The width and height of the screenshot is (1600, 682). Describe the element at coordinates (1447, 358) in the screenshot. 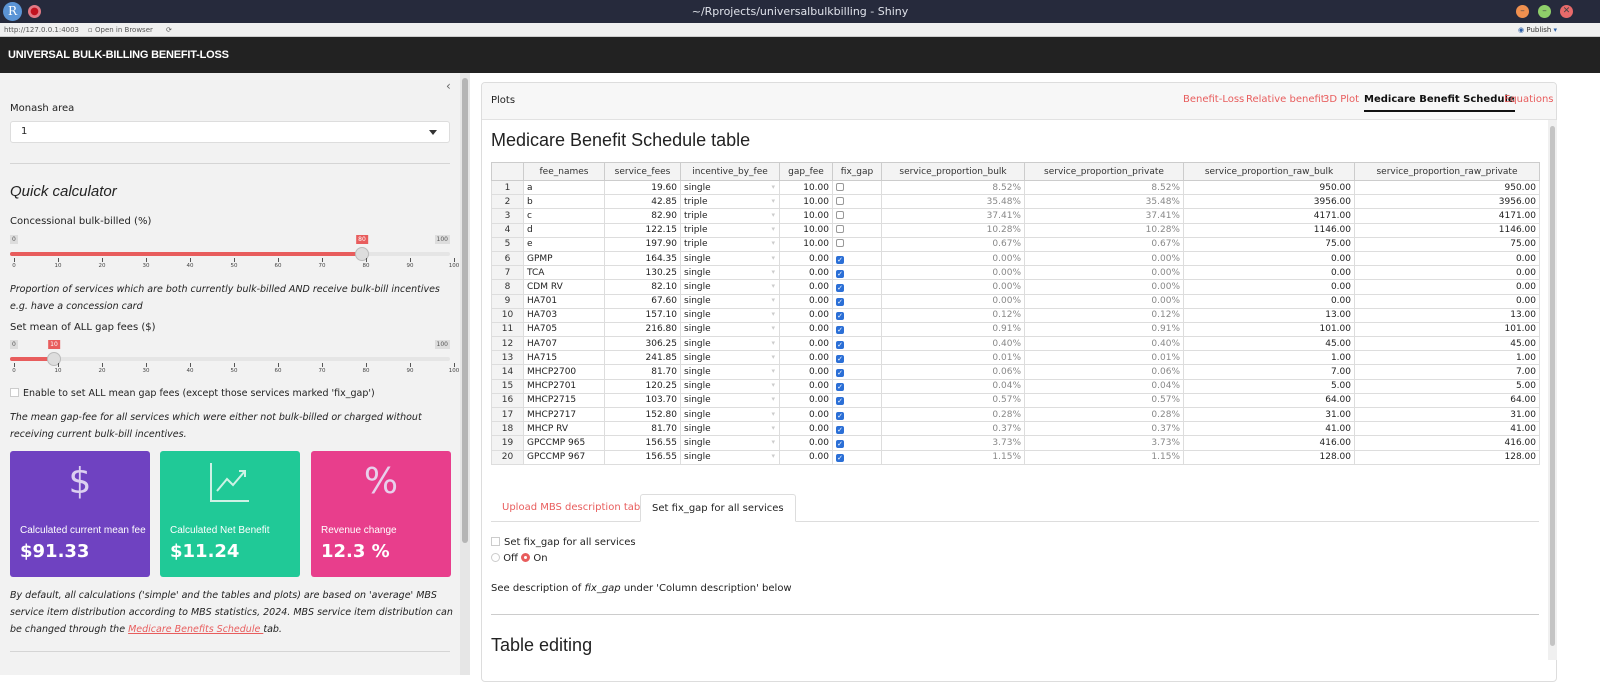

I see `table-cell: 1.00` at that location.